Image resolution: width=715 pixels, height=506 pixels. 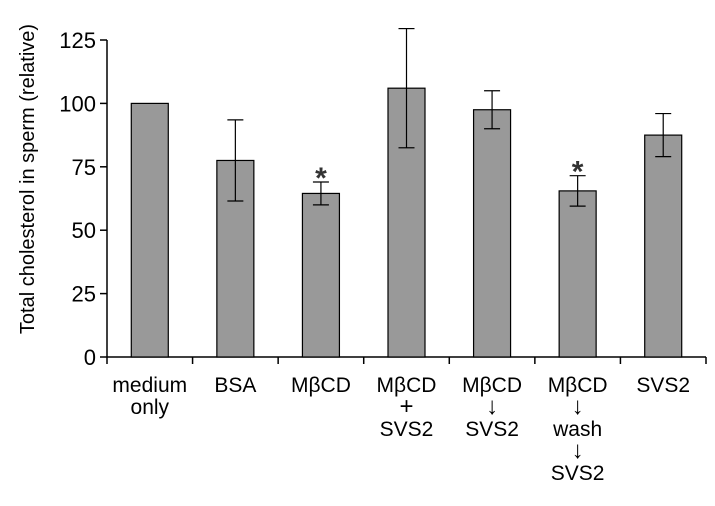 What do you see at coordinates (28, 179) in the screenshot?
I see `y-axis-label: Total cholesterol in sperm (relative)` at bounding box center [28, 179].